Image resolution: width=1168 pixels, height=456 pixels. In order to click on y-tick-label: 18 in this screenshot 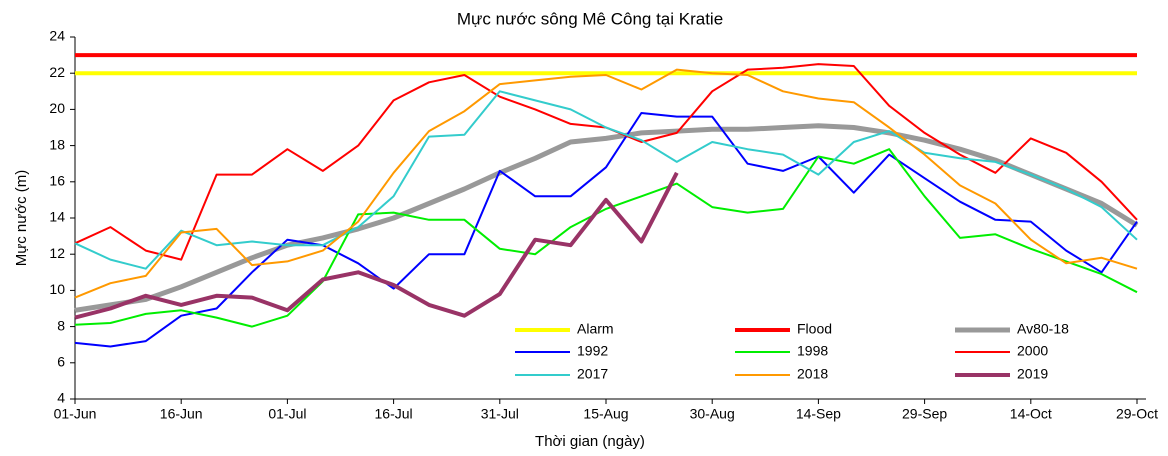, I will do `click(57, 144)`.